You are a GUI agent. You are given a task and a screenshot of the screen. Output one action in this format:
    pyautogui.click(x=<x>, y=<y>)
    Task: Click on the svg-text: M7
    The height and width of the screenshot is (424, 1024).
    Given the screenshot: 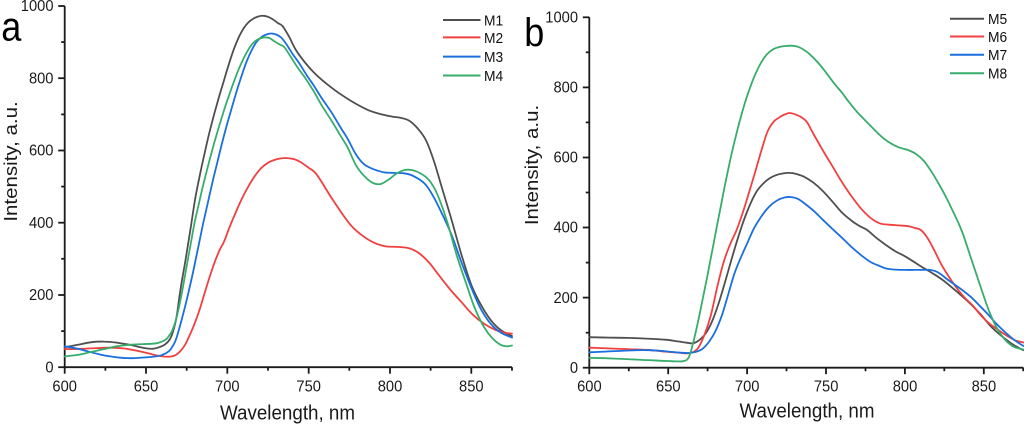 What is the action you would take?
    pyautogui.click(x=997, y=56)
    